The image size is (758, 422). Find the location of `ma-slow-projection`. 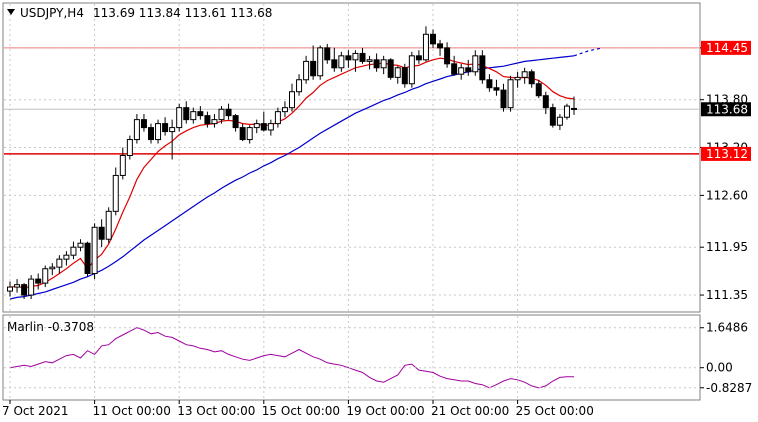

ma-slow-projection is located at coordinates (588, 52).